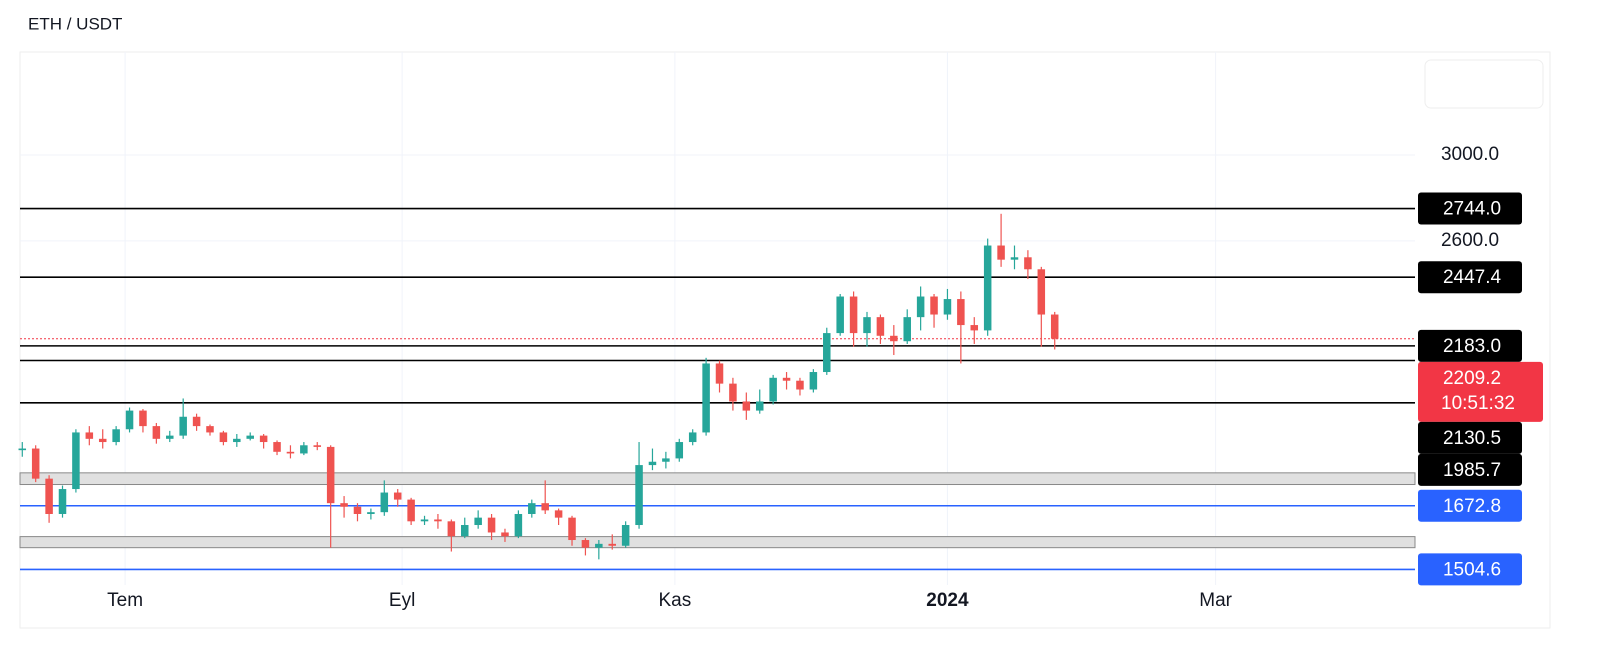 This screenshot has height=656, width=1598. I want to click on level-label: 2130.5, so click(1472, 438).